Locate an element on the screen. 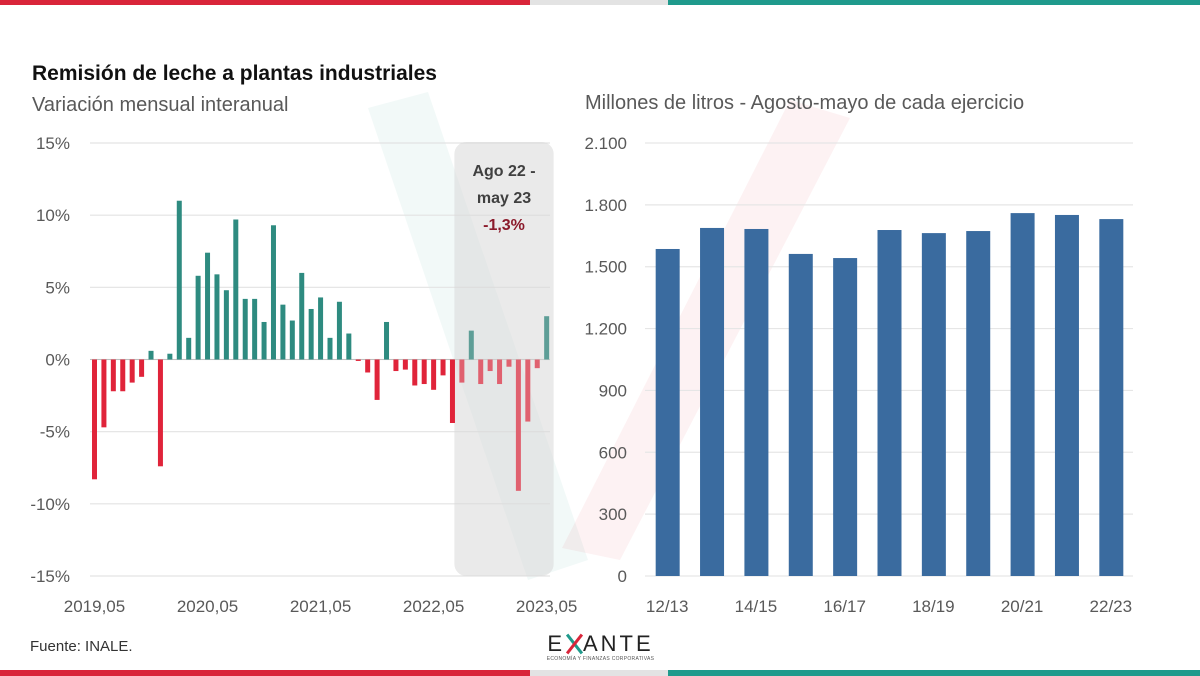 Image resolution: width=1200 pixels, height=676 pixels. y-tick-label: 10% is located at coordinates (53, 215).